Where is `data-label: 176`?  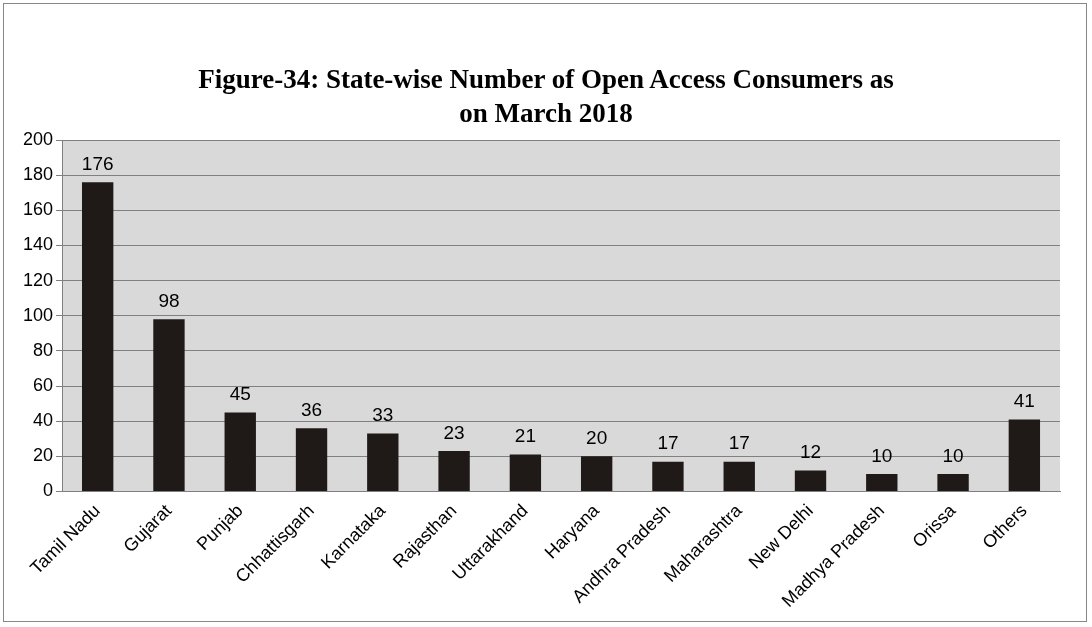 data-label: 176 is located at coordinates (97, 163).